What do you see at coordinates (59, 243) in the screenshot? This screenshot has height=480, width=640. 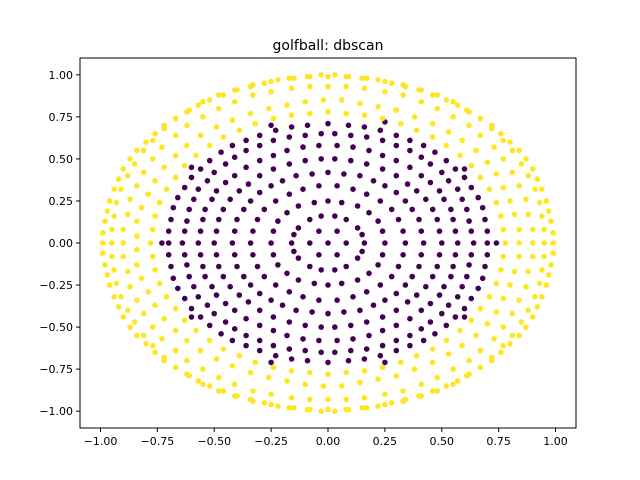 I see `y-axis: −1.00 −0.75 −0.50 −0.25 0.00 0.25 0.50 0.75 1.00` at bounding box center [59, 243].